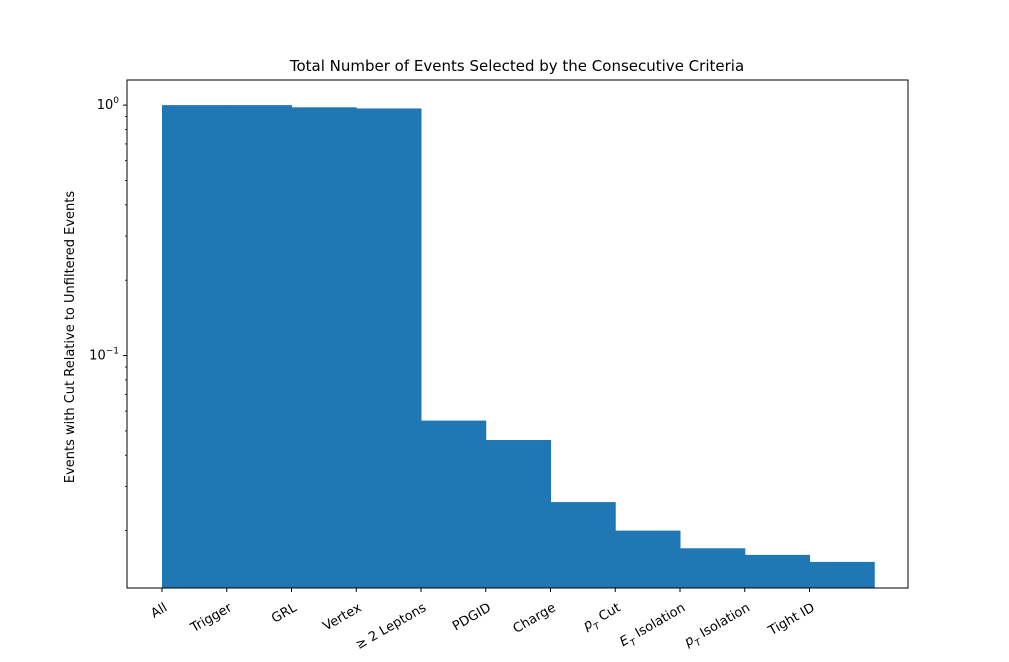 Image resolution: width=1009 pixels, height=662 pixels. I want to click on x-tick-label-2: GRL, so click(284, 613).